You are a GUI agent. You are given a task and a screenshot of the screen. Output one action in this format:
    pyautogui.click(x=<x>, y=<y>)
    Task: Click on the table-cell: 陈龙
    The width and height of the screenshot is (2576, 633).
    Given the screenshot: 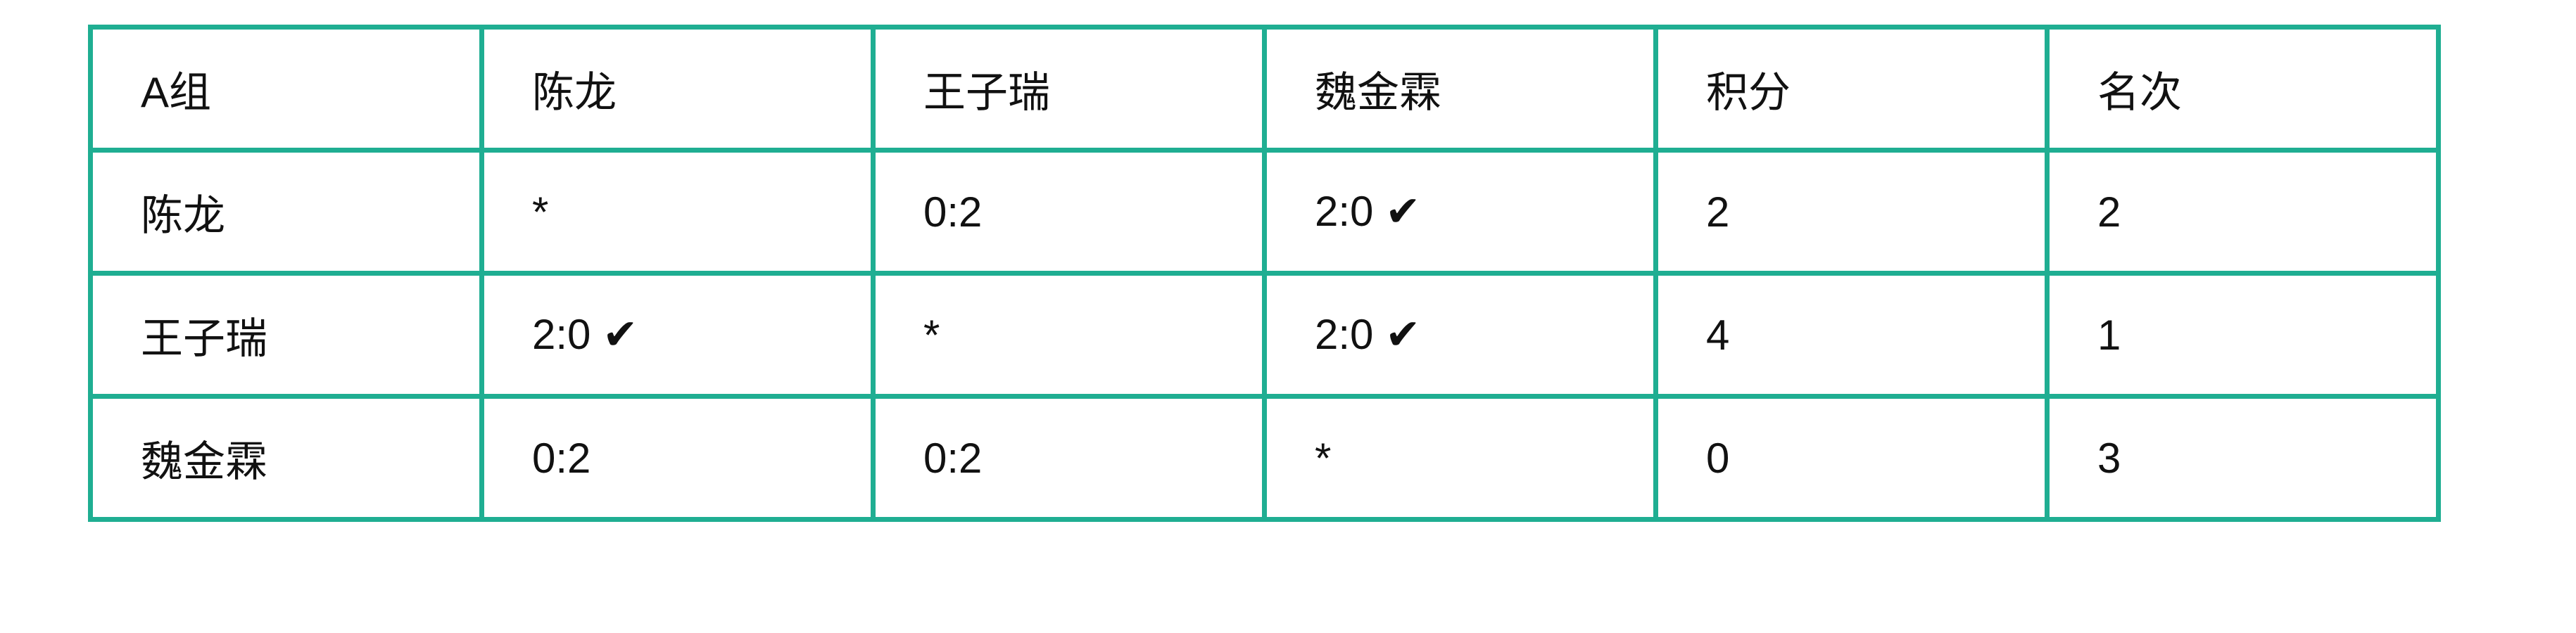 What is the action you would take?
    pyautogui.click(x=286, y=212)
    